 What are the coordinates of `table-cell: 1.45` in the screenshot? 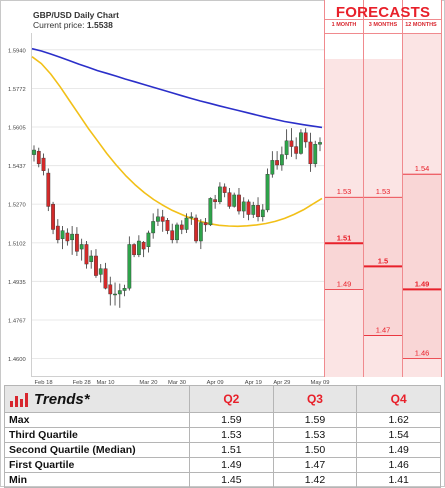 It's located at (231, 480).